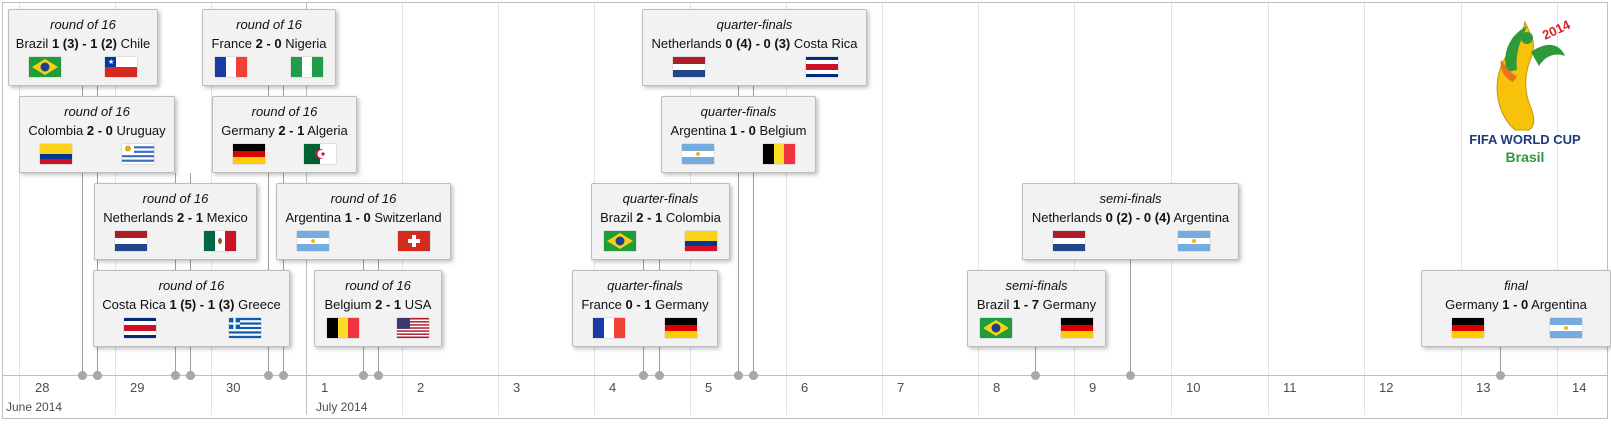  I want to click on day-label-1: 1, so click(325, 387).